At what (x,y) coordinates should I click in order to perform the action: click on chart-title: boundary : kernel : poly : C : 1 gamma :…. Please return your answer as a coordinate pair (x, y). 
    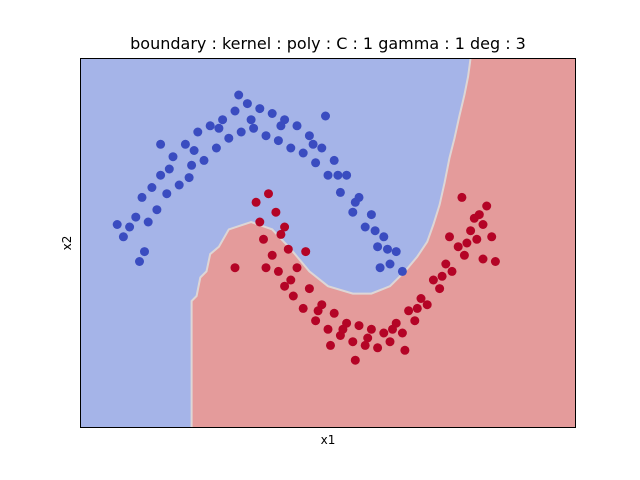
    Looking at the image, I should click on (328, 43).